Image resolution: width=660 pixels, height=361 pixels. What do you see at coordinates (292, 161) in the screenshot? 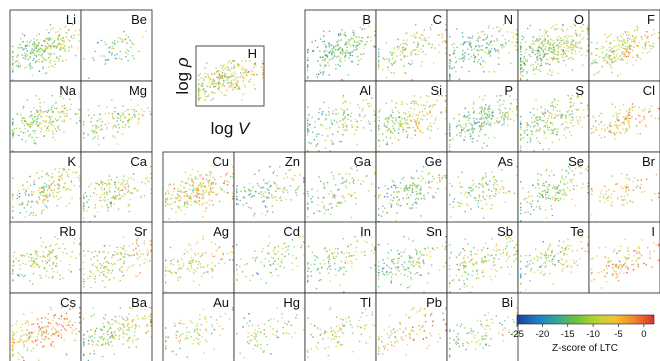
I see `panel-element-label: Zn` at bounding box center [292, 161].